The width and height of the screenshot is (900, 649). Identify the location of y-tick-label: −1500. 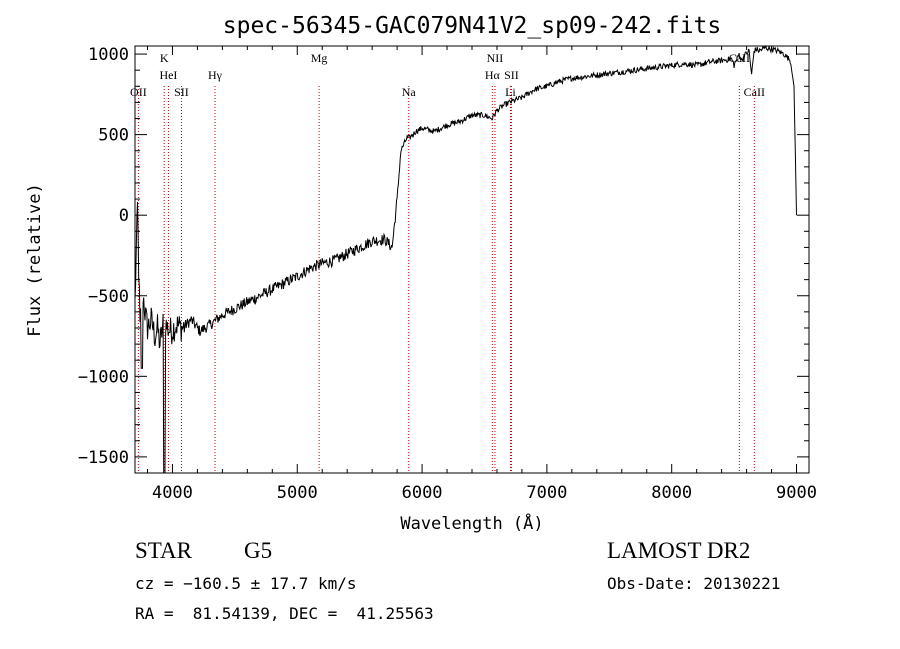
(103, 458).